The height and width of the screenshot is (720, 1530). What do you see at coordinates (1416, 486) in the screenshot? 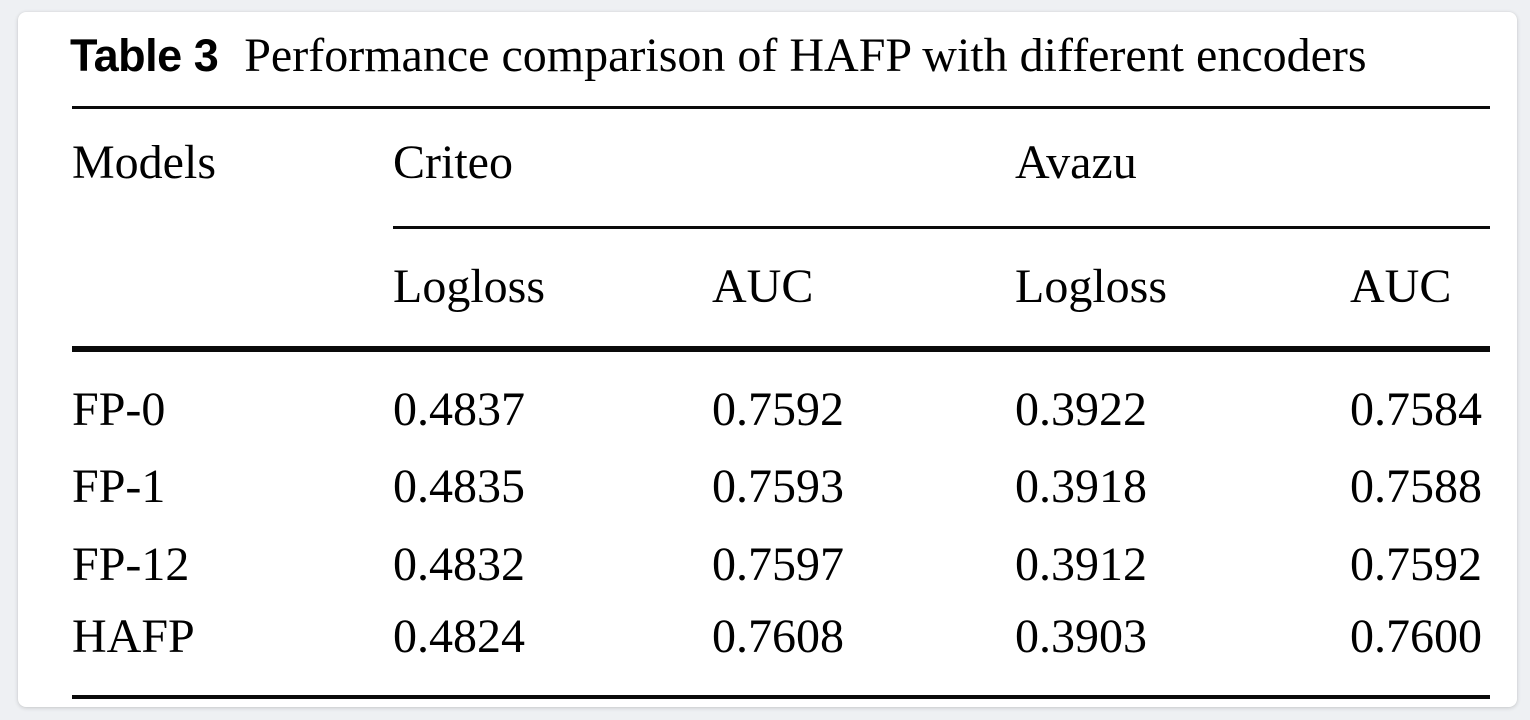
I see `value-cell-avazu-auc: 0.7588` at bounding box center [1416, 486].